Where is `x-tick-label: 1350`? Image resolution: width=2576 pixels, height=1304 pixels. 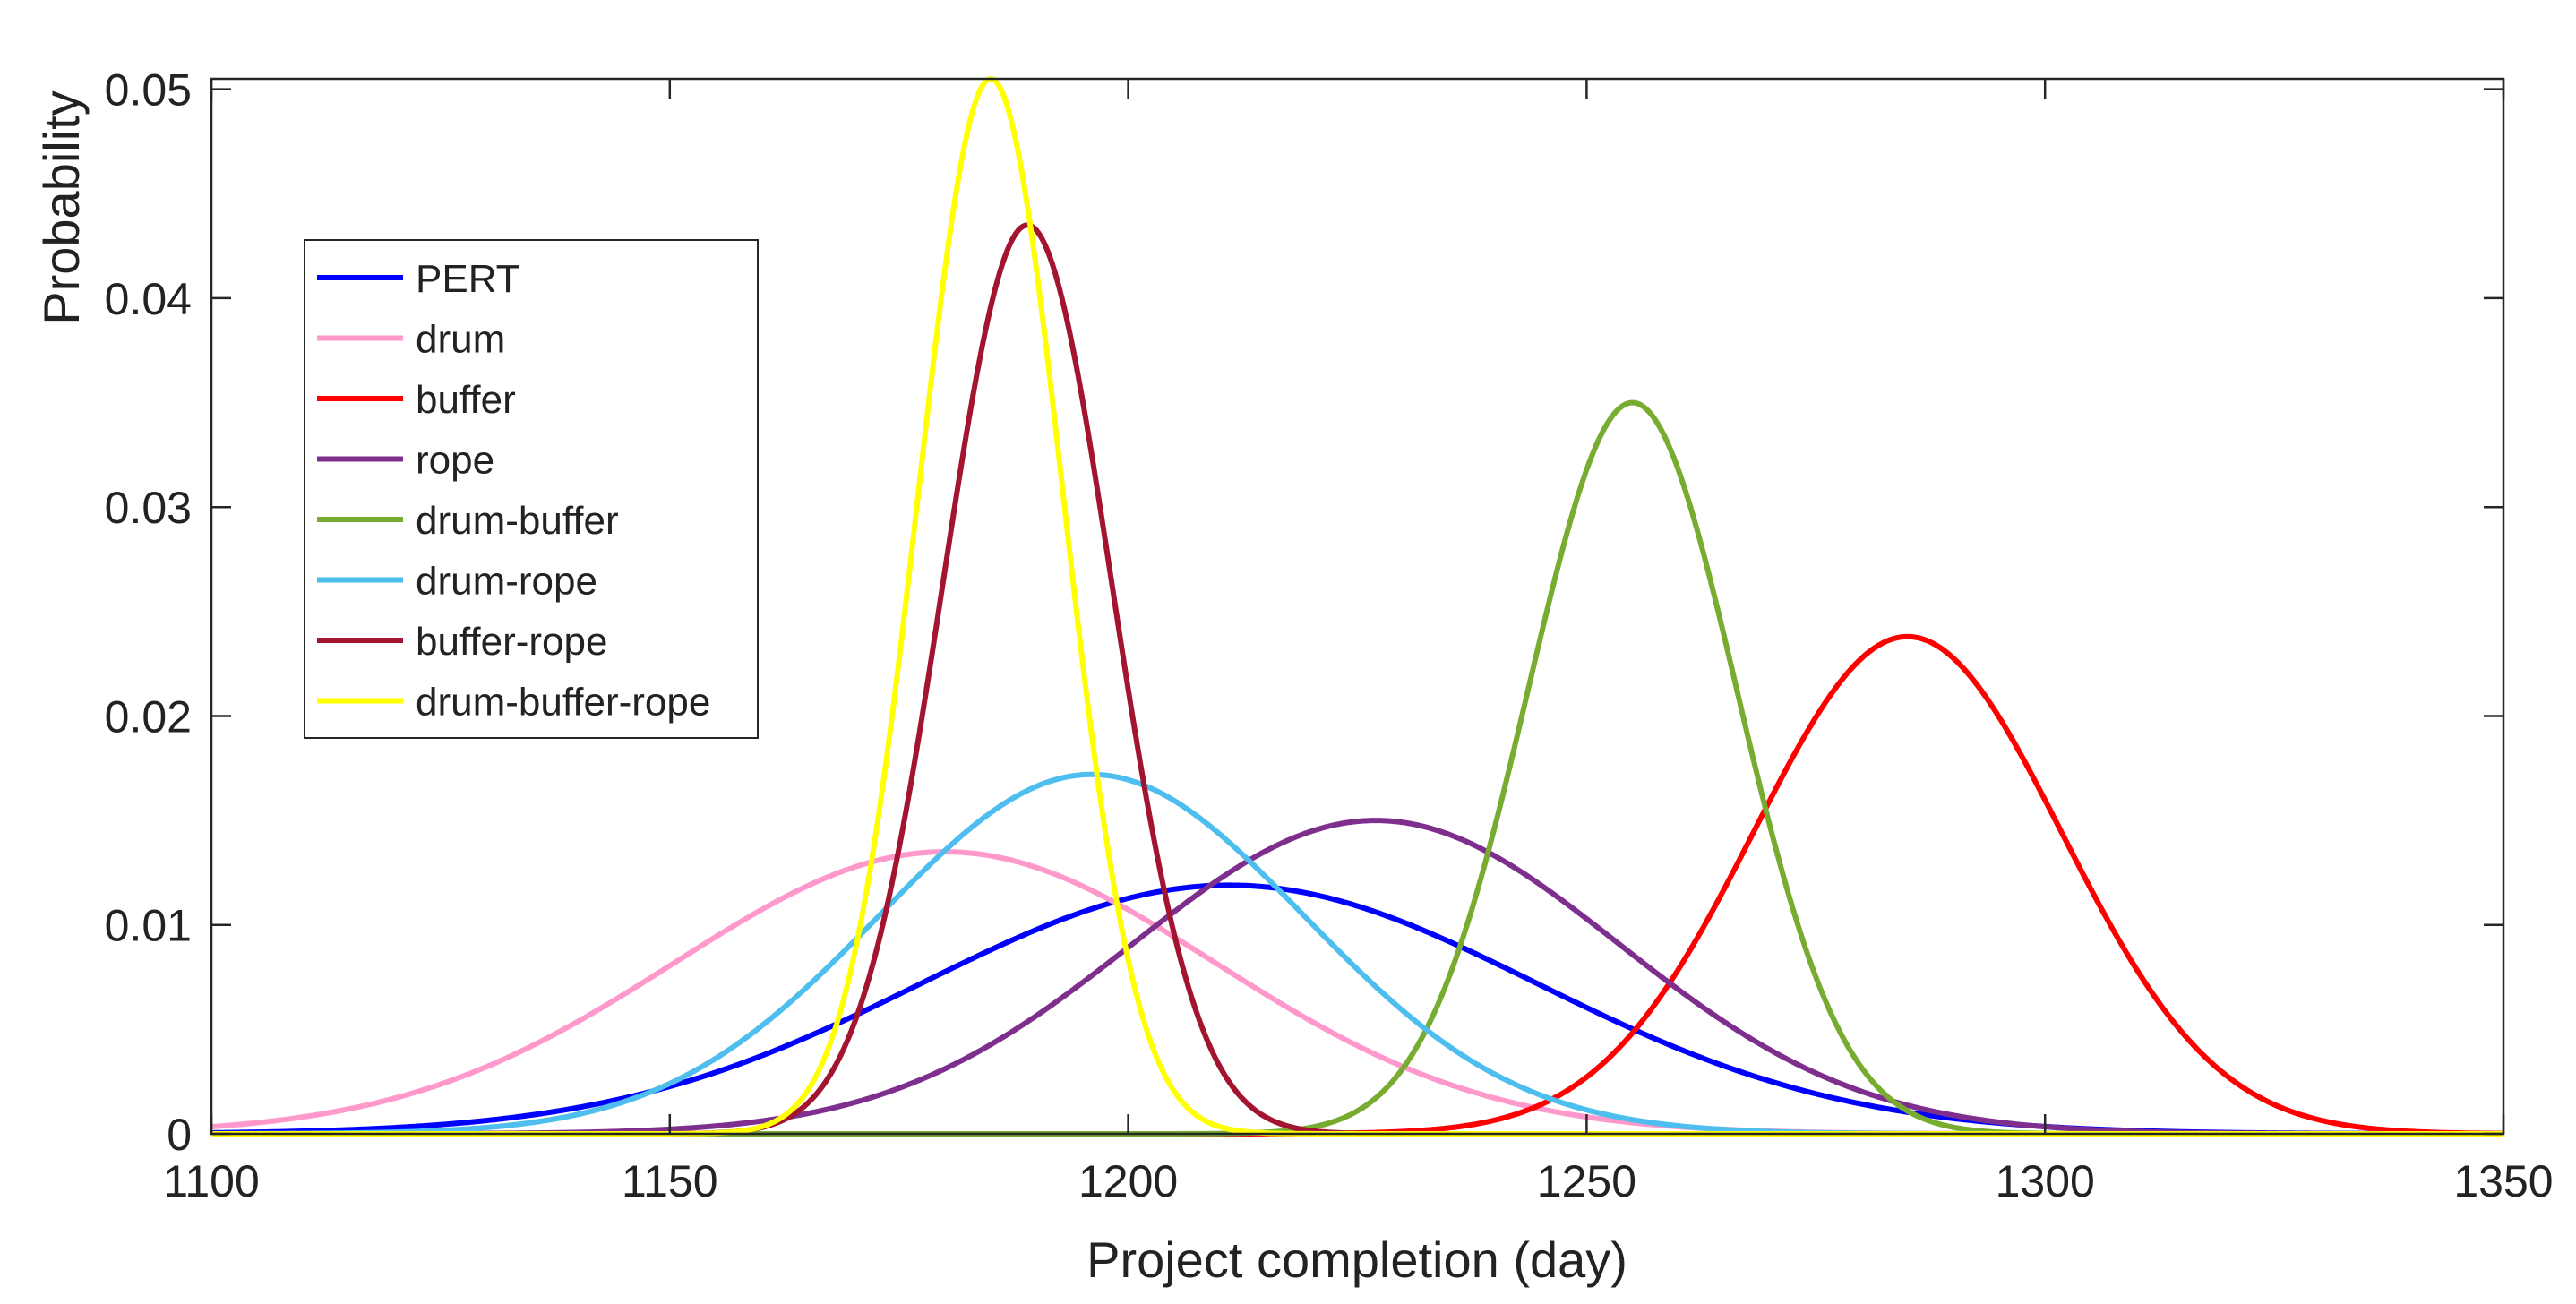
x-tick-label: 1350 is located at coordinates (2503, 1181).